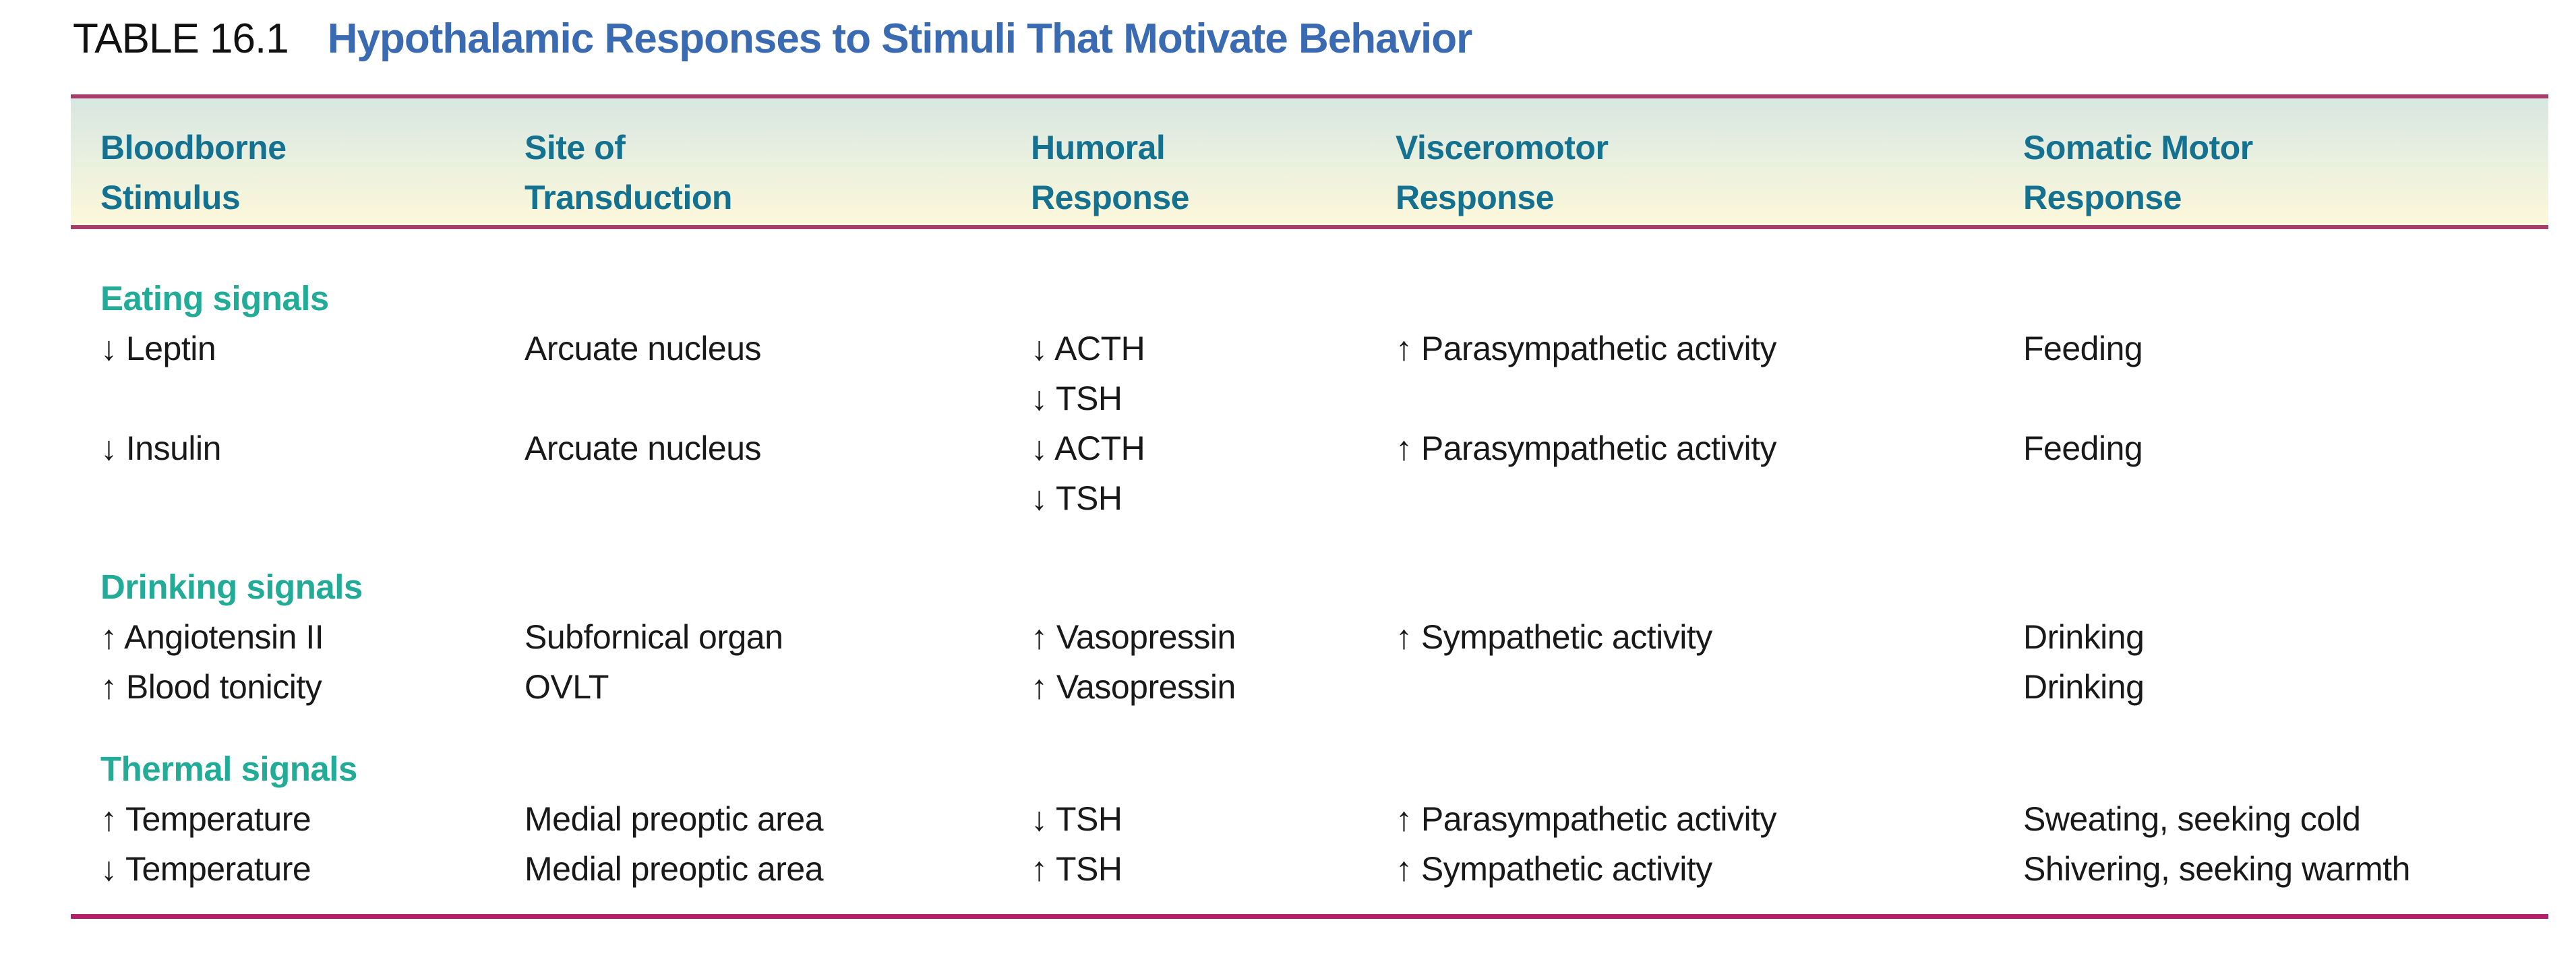 This screenshot has height=964, width=2576. I want to click on cell-somatic: Shivering, seeking warmth, so click(2216, 869).